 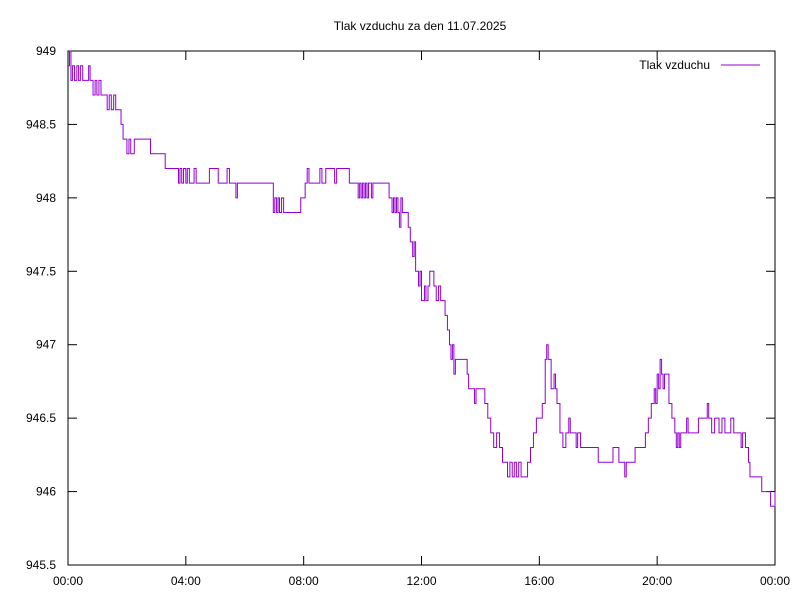 What do you see at coordinates (674, 65) in the screenshot?
I see `legend-label: Tlak vzduchu` at bounding box center [674, 65].